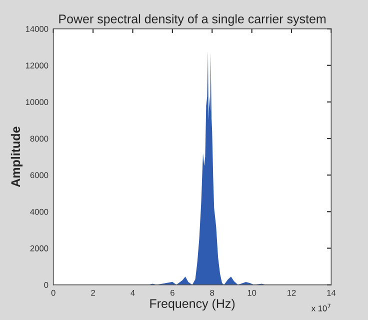  Describe the element at coordinates (39, 211) in the screenshot. I see `y-tick-label: 4000` at that location.